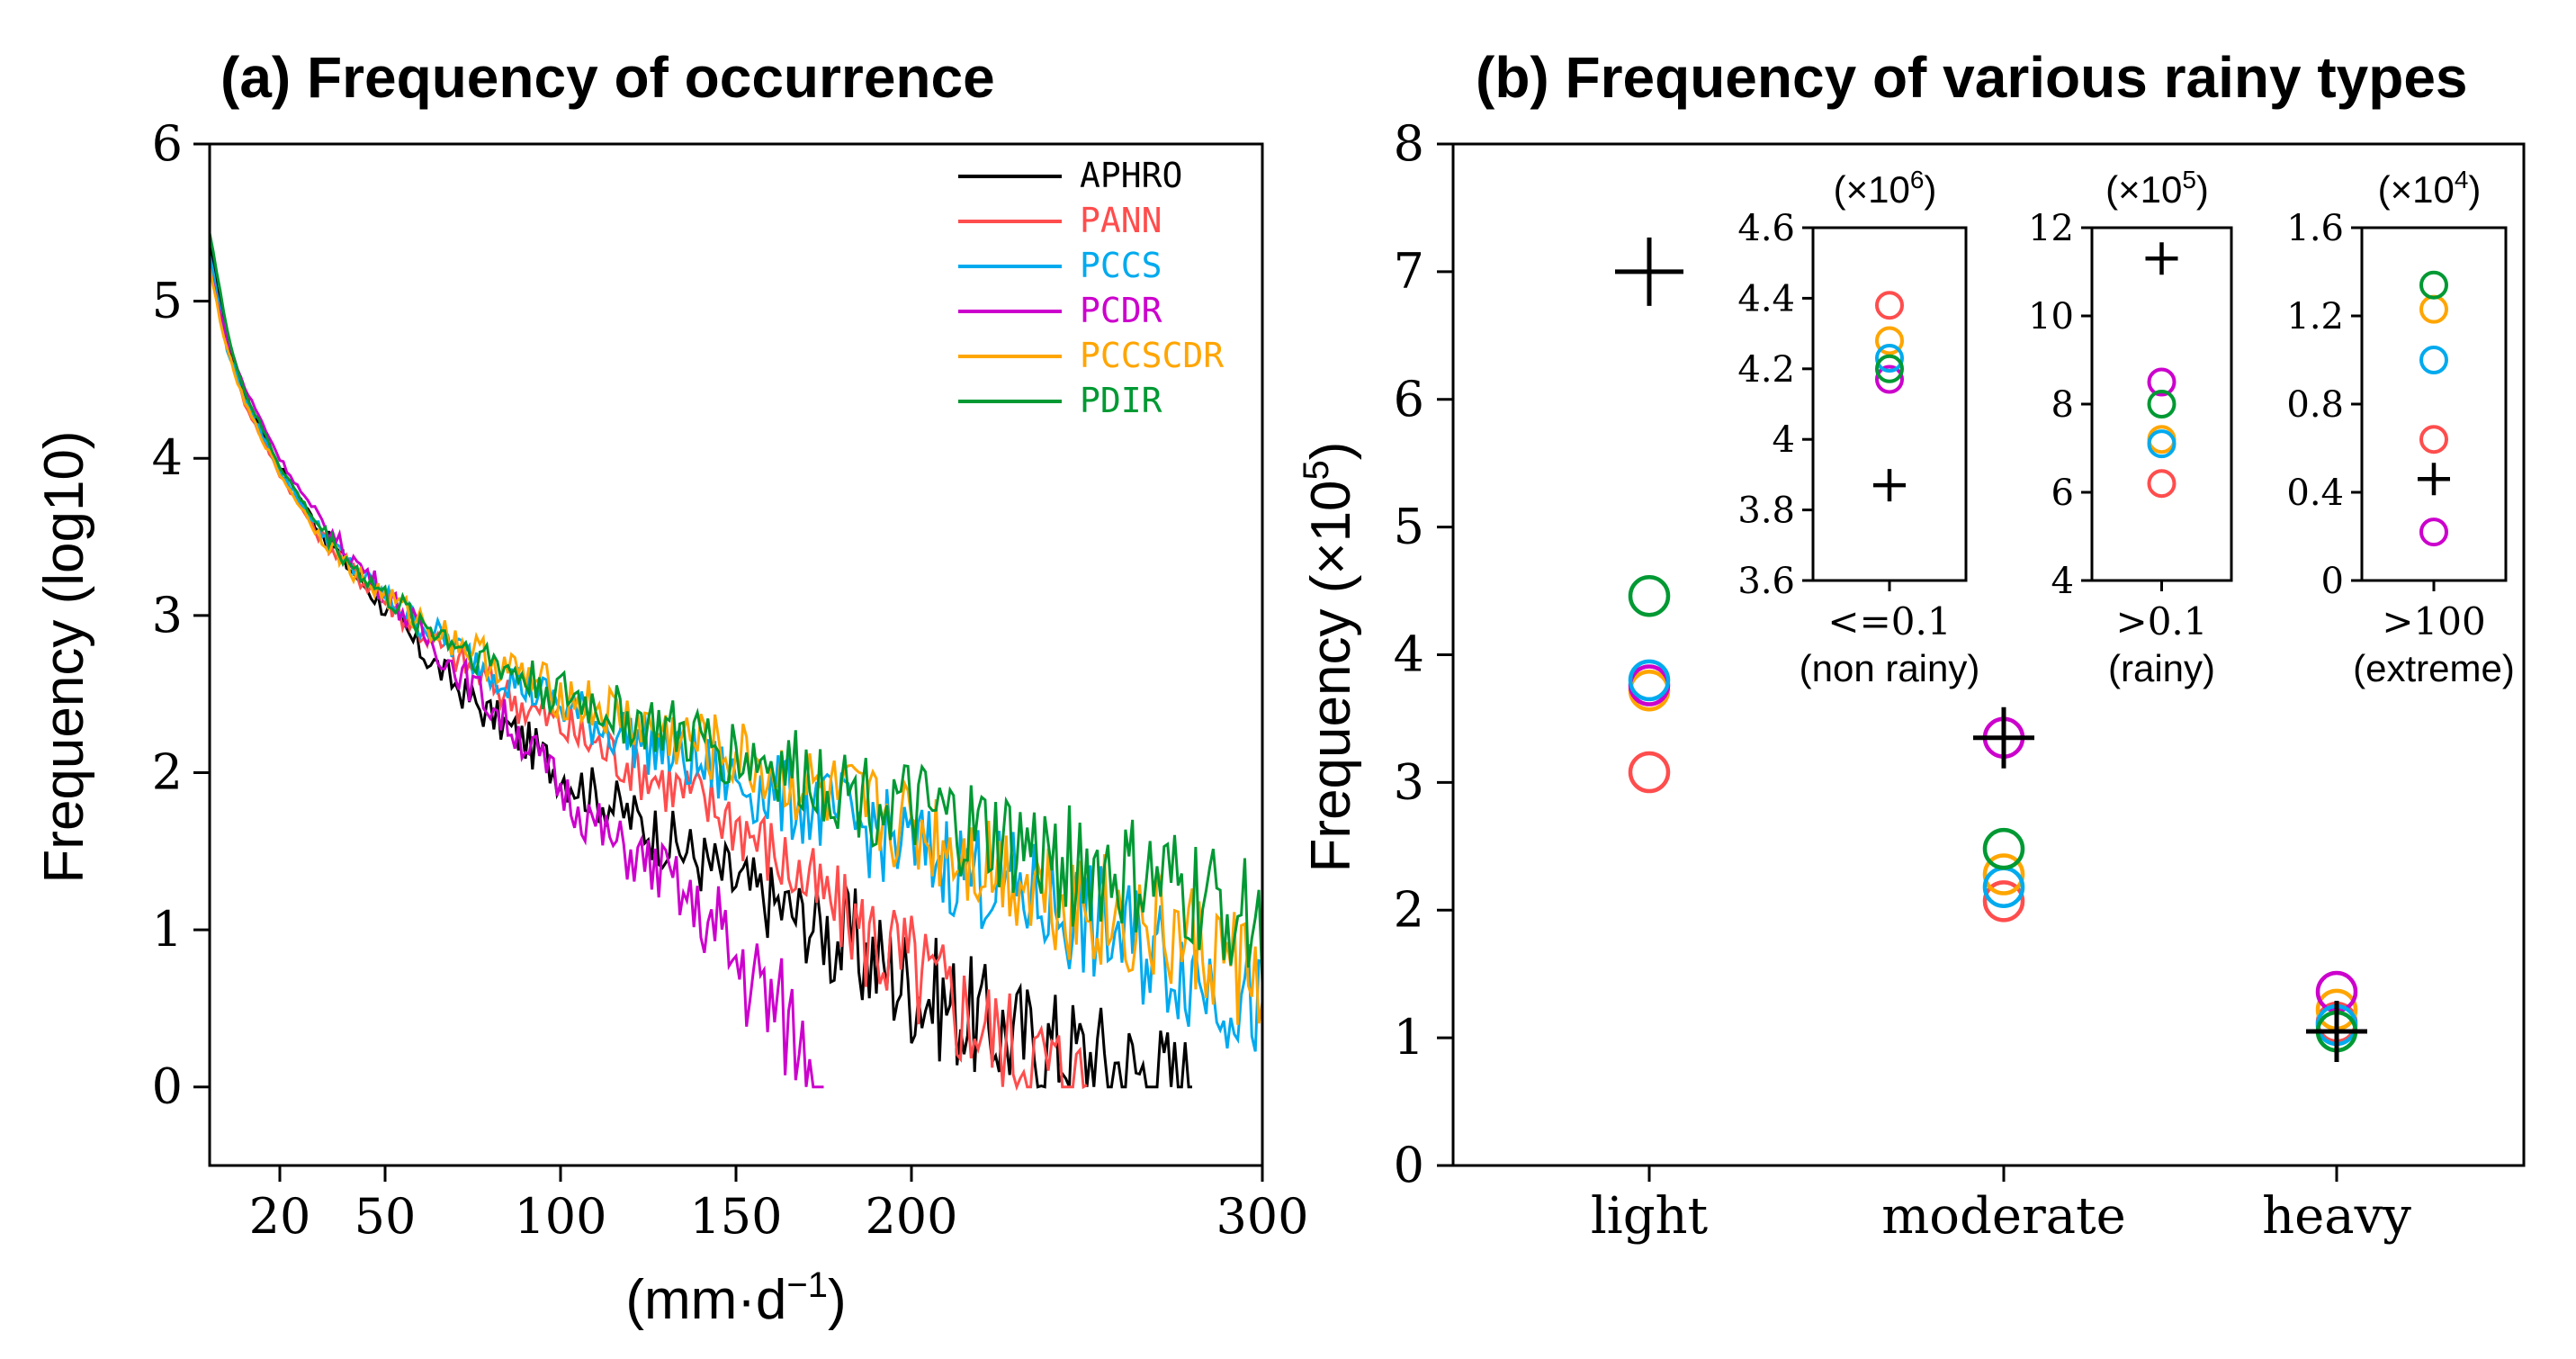  What do you see at coordinates (2063, 405) in the screenshot?
I see `inset-ytick-label: 8` at bounding box center [2063, 405].